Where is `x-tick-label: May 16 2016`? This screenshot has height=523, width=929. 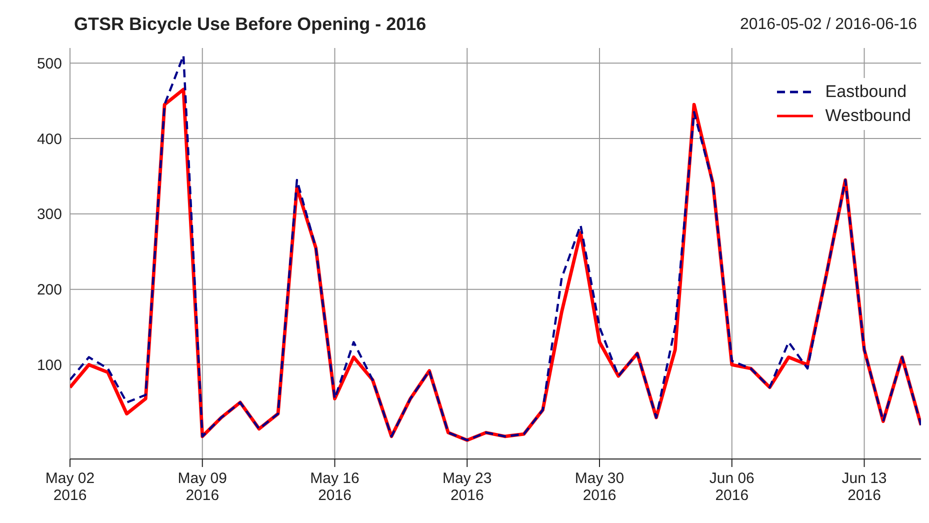 x-tick-label: May 16 2016 is located at coordinates (335, 487).